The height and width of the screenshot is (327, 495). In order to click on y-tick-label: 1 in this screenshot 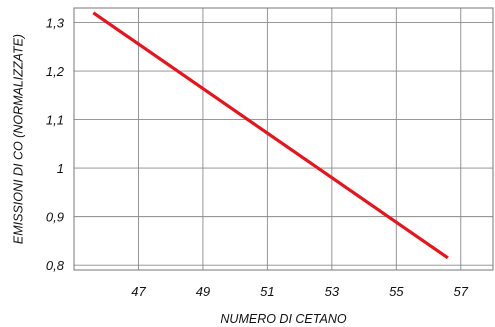, I will do `click(60, 168)`.